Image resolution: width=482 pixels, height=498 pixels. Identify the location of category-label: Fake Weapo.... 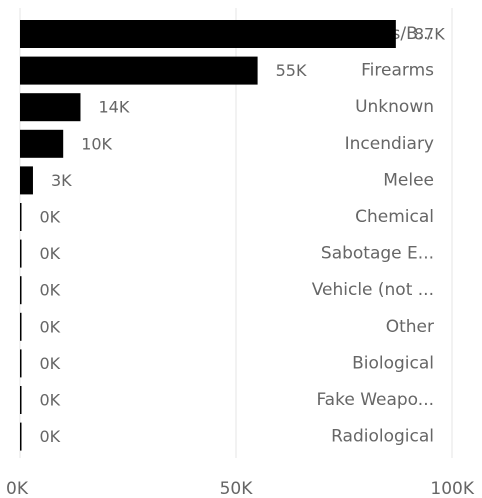
(375, 400).